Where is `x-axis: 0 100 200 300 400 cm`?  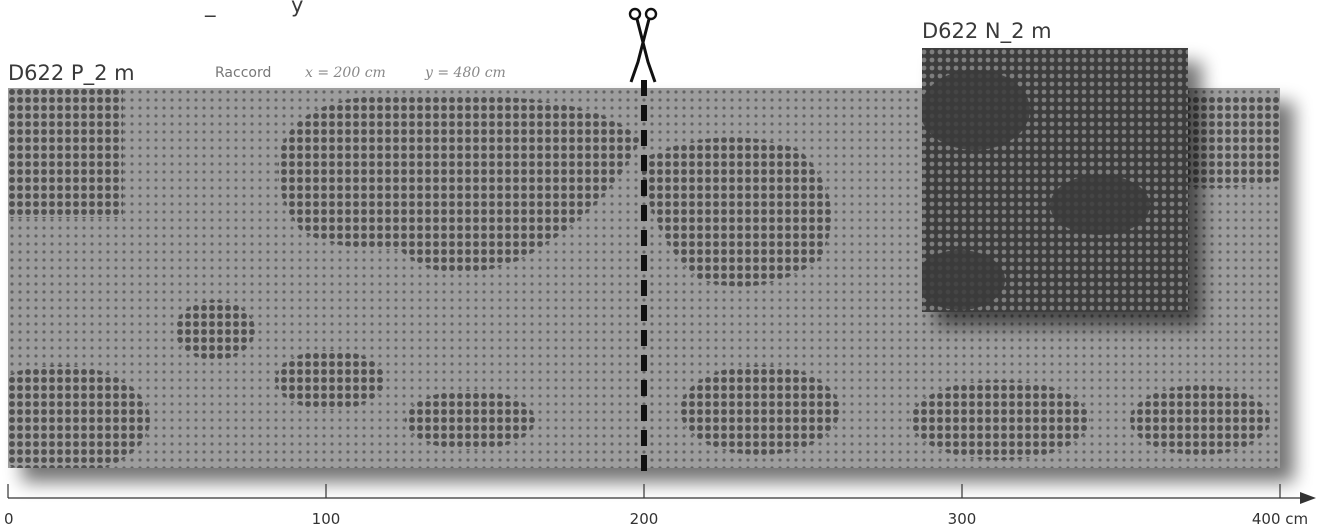
x-axis: 0 100 200 300 400 cm is located at coordinates (660, 506).